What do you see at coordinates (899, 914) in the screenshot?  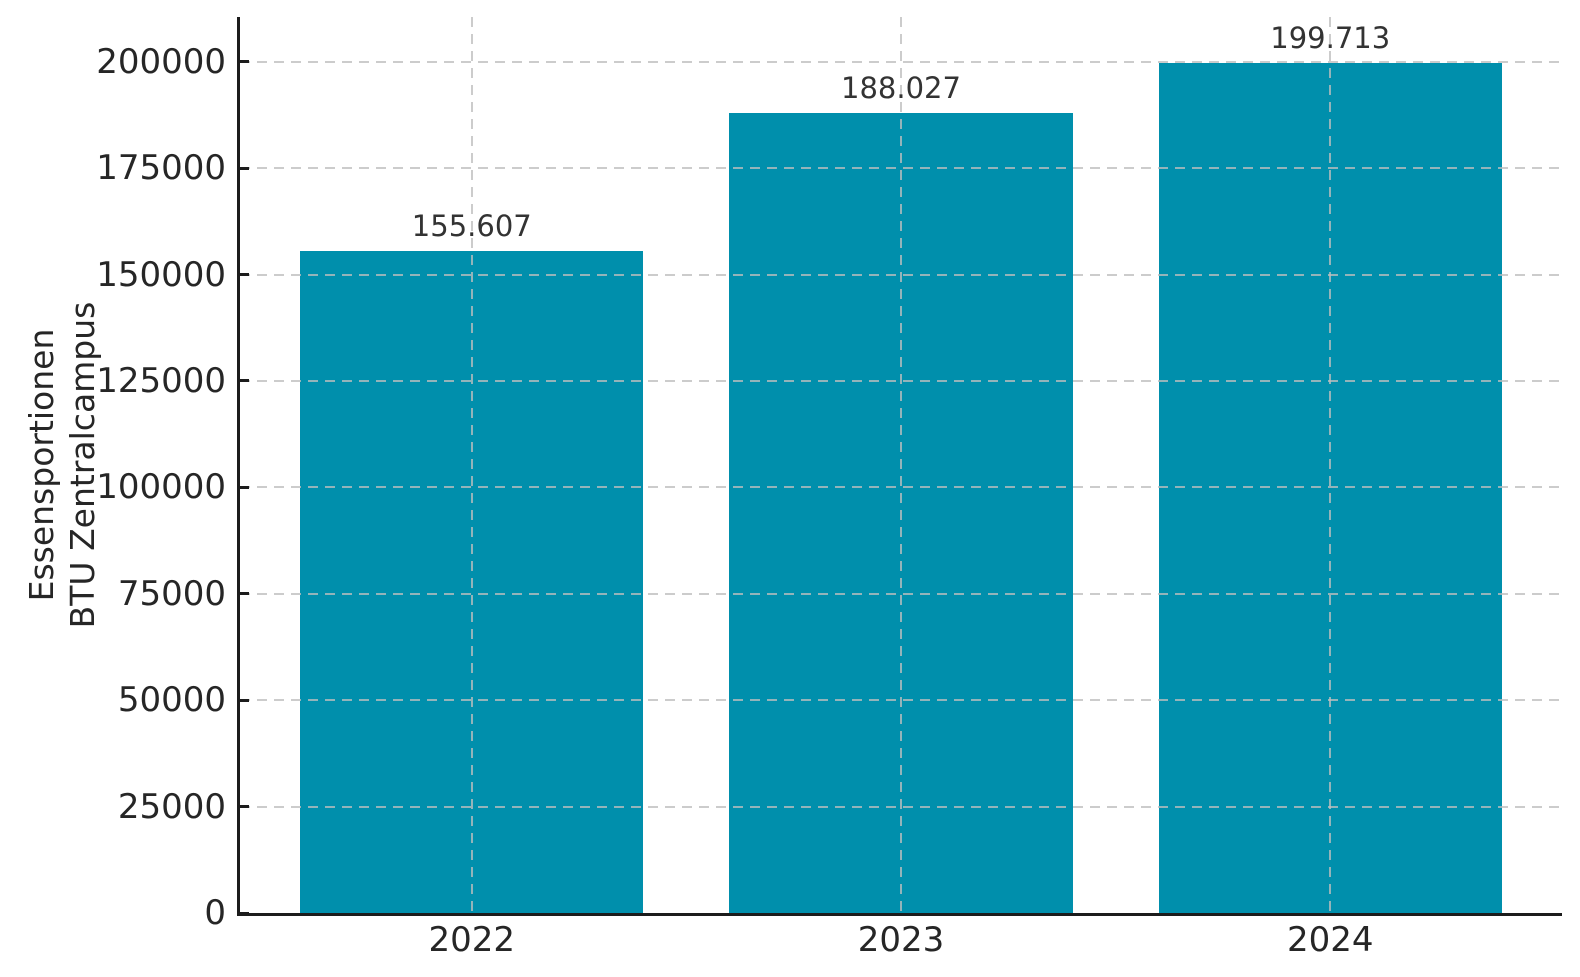 I see `x-axis-spine` at bounding box center [899, 914].